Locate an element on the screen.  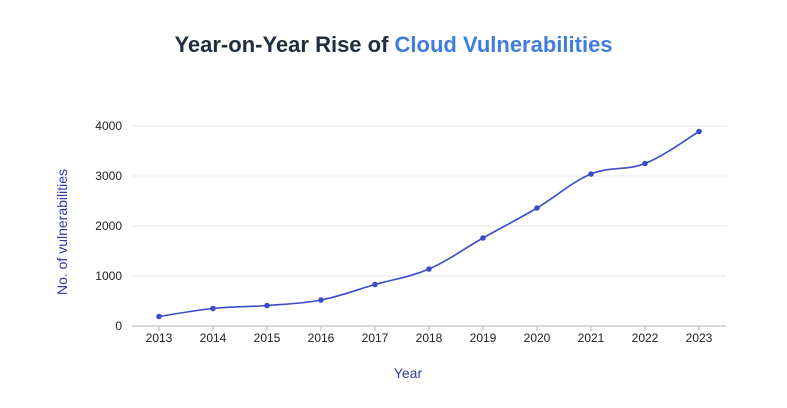
chart-title-prefix: Year-on-Year Rise of is located at coordinates (281, 44).